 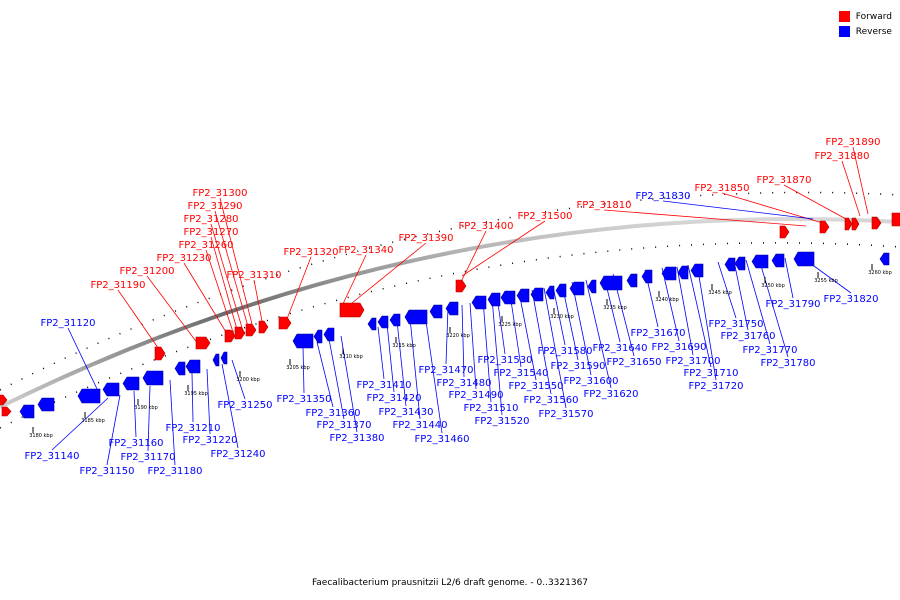 What do you see at coordinates (486, 226) in the screenshot?
I see `forward-gene-label: FP2_31400` at bounding box center [486, 226].